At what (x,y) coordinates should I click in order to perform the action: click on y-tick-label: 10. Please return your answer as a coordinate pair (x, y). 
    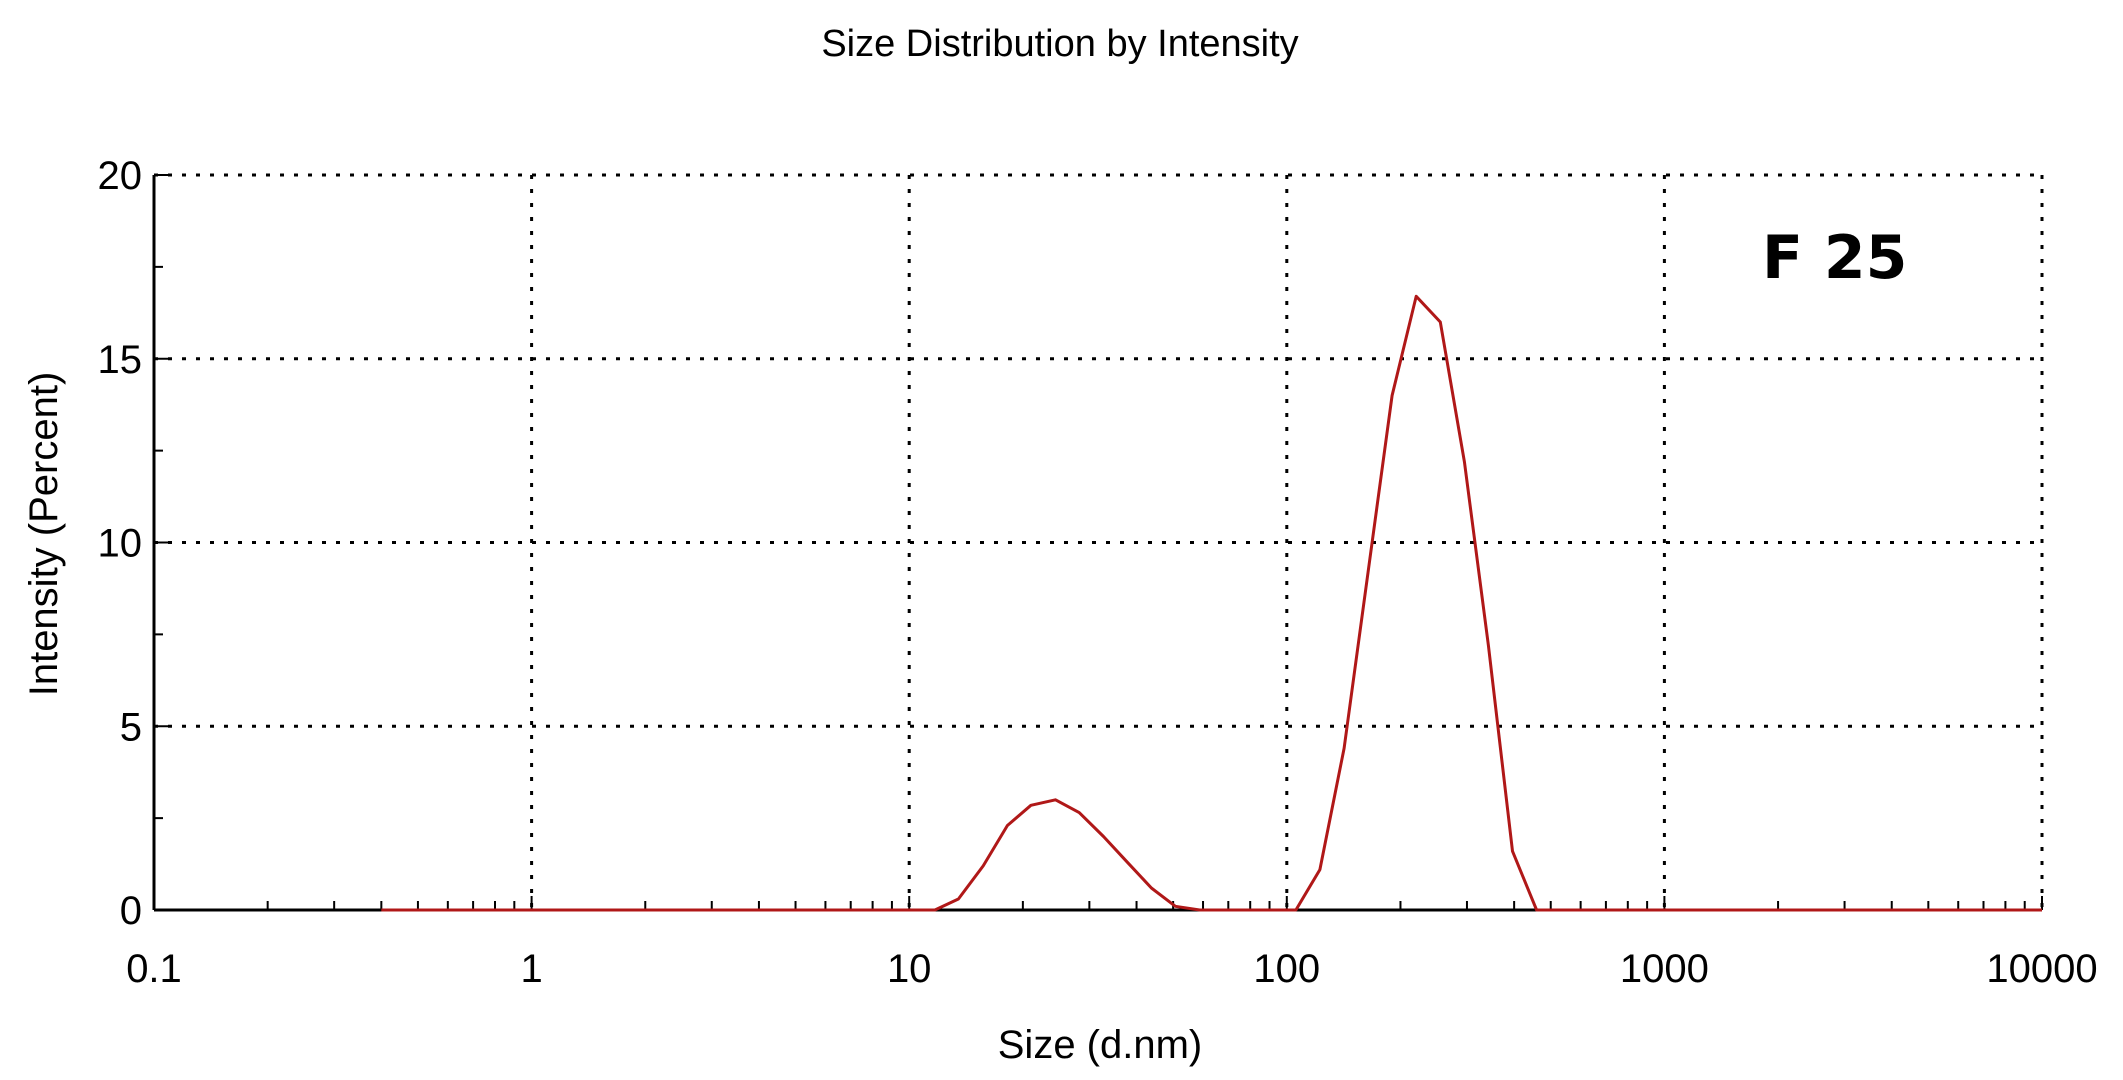
    Looking at the image, I should click on (120, 544).